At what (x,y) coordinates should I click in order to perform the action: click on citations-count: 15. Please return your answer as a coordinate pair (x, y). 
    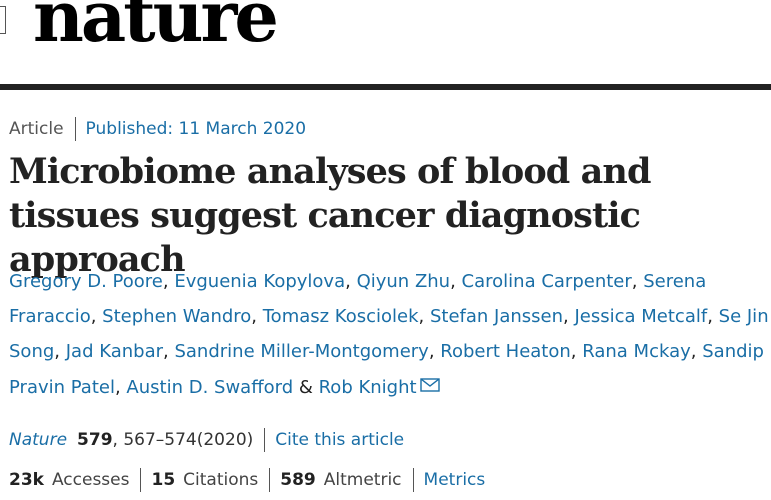
    Looking at the image, I should click on (163, 480).